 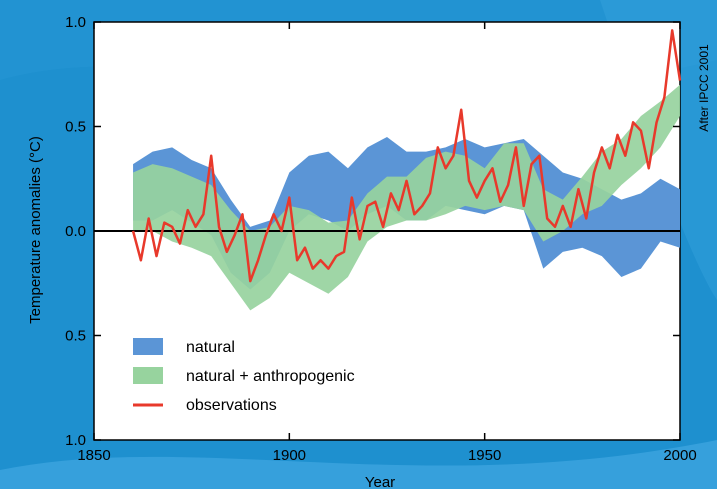 I want to click on y-tick-label: 0.0, so click(x=75, y=231).